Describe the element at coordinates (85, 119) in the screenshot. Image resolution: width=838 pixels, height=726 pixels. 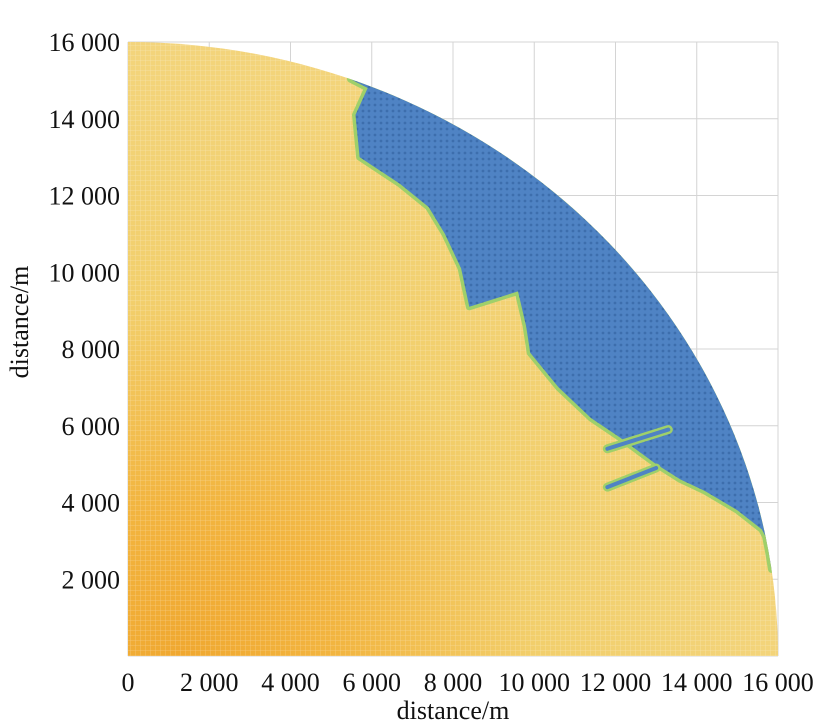
I see `y-tick-label: 14 000` at that location.